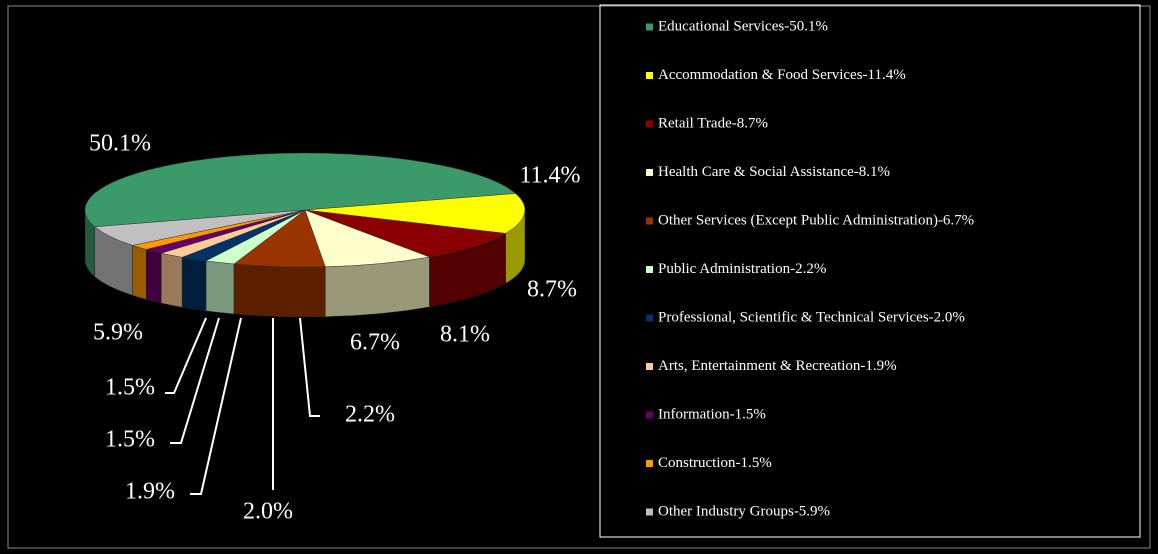 The height and width of the screenshot is (554, 1158). Describe the element at coordinates (774, 172) in the screenshot. I see `legend-label: Health Care & Social Assistance-8.1%` at that location.